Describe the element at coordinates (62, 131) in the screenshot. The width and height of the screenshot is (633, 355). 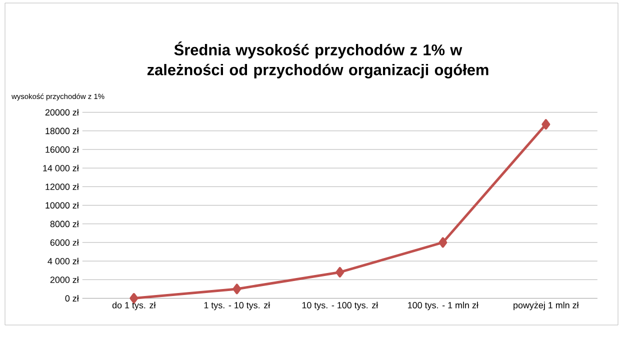
I see `y-tick-label: 18000 zł` at that location.